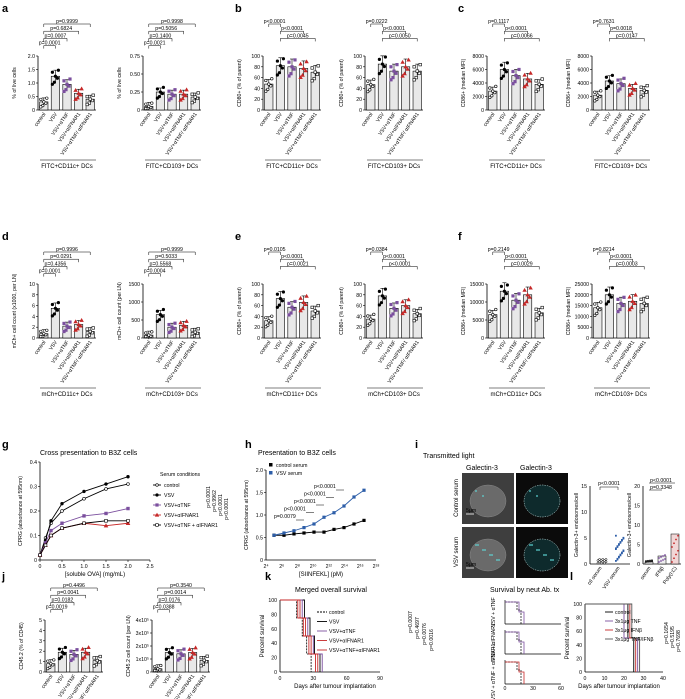 This screenshot has width=685, height=699. Describe the element at coordinates (83, 538) in the screenshot. I see `series-line` at that location.